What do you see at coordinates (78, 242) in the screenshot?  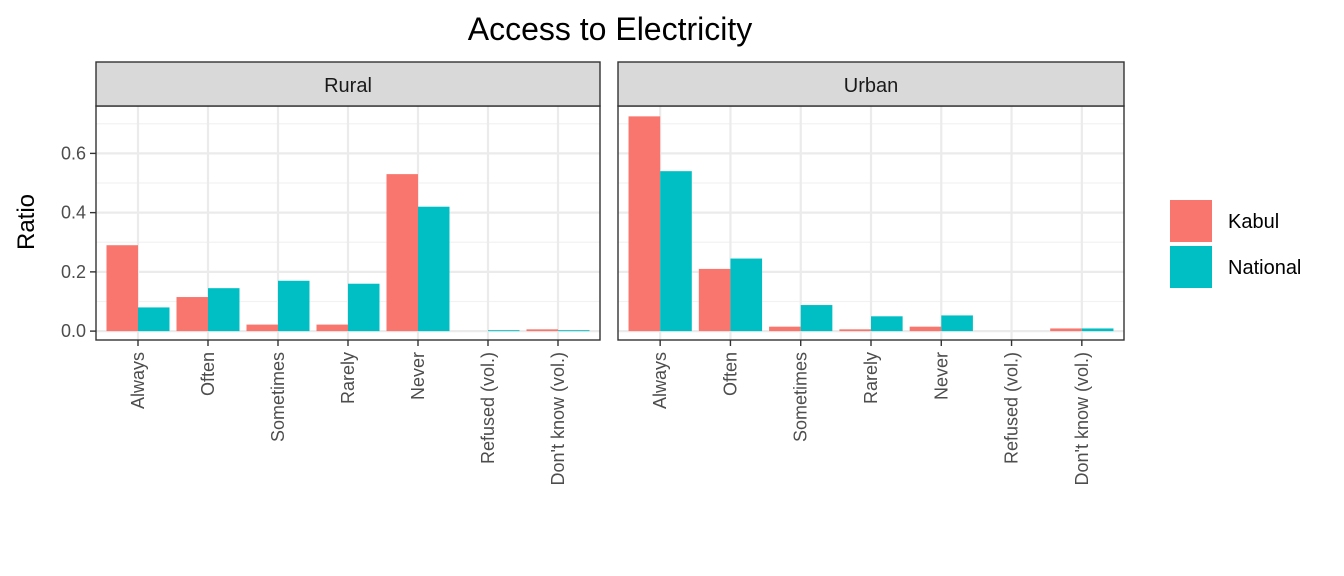 I see `y-axis: 0.0 0.2 0.4 0.6` at bounding box center [78, 242].